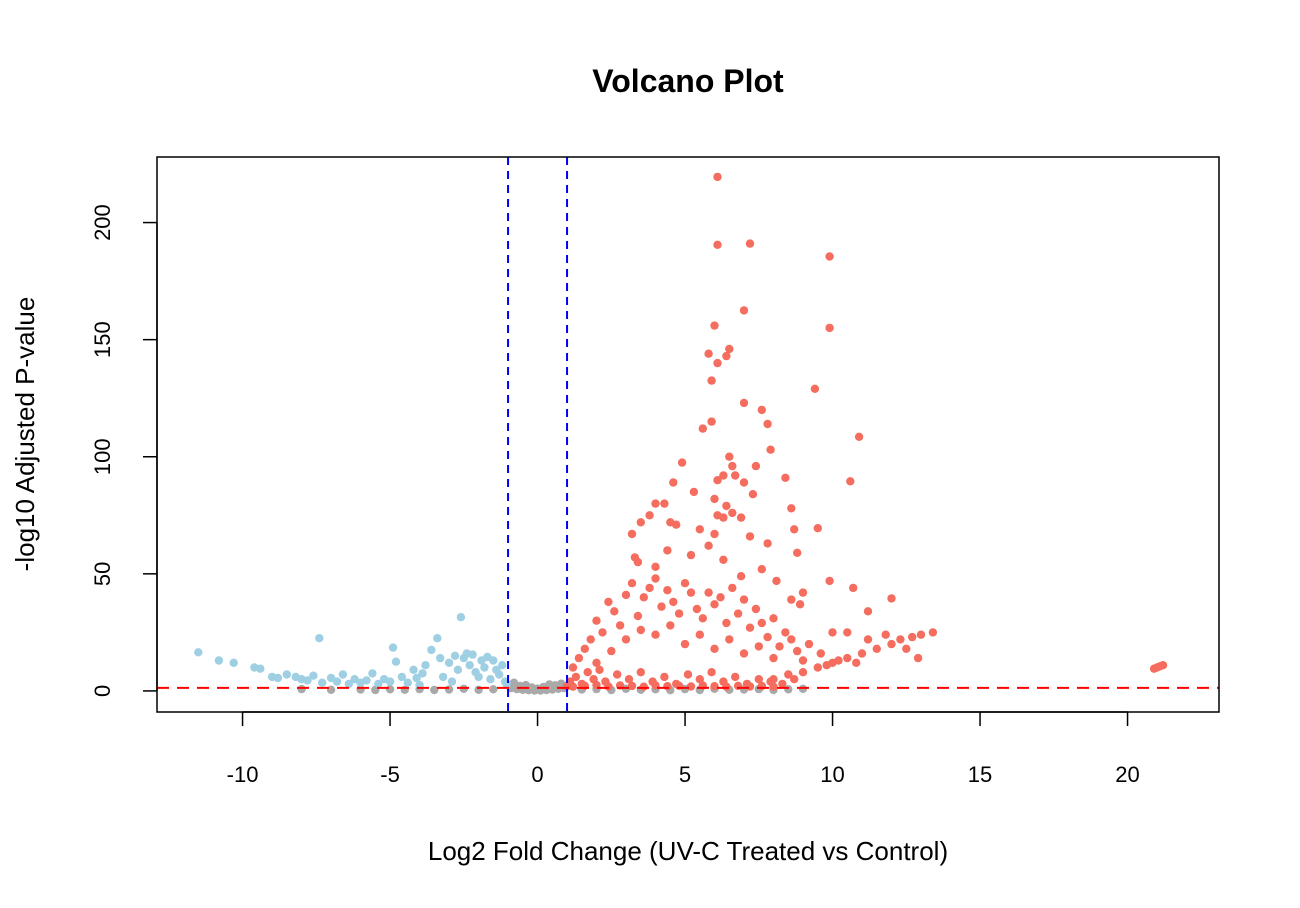 Image resolution: width=1300 pixels, height=908 pixels. Describe the element at coordinates (685, 774) in the screenshot. I see `x-tick-label: 5` at that location.